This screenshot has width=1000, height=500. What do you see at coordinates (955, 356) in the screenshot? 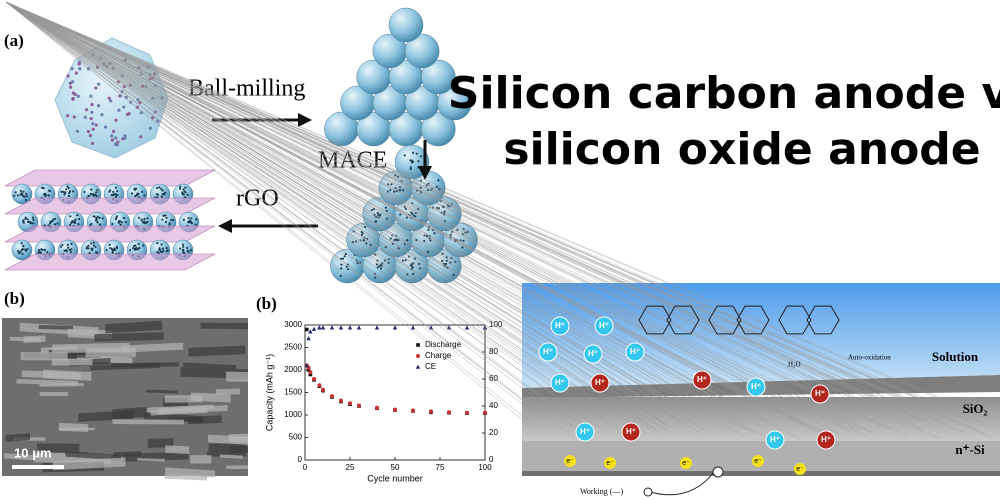
I see `layer-label: Solution` at bounding box center [955, 356].